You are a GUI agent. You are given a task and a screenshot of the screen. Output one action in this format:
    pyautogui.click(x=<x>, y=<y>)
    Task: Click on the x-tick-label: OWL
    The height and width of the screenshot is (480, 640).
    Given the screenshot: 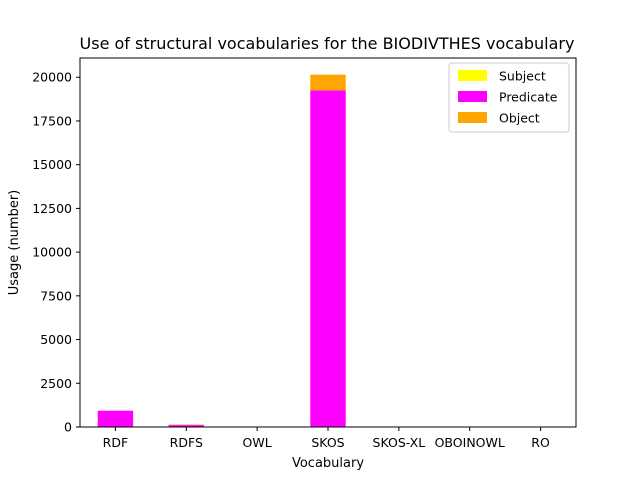 What is the action you would take?
    pyautogui.click(x=257, y=442)
    